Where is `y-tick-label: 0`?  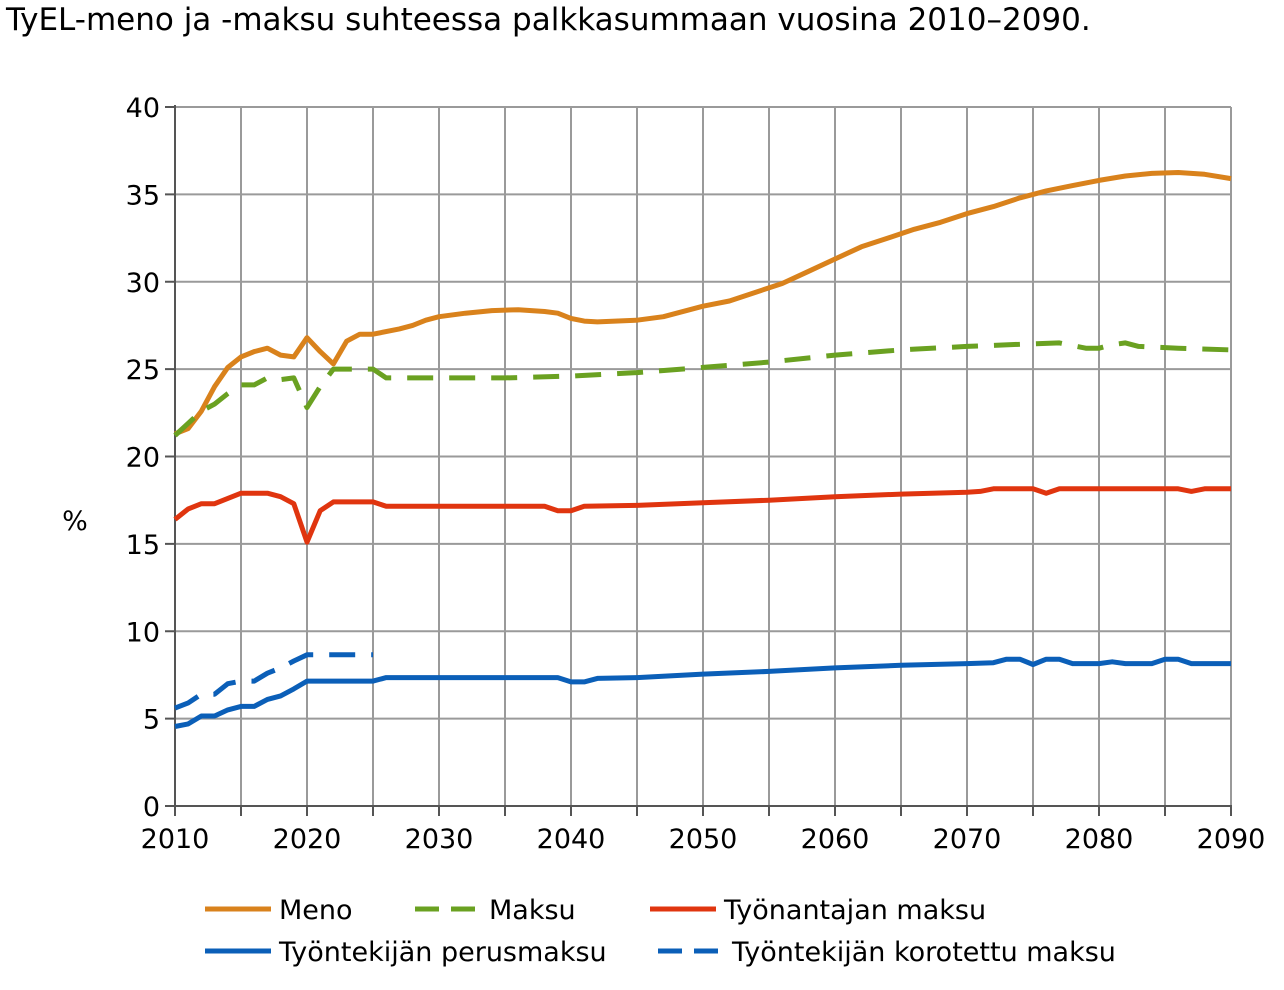 y-tick-label: 0 is located at coordinates (151, 807).